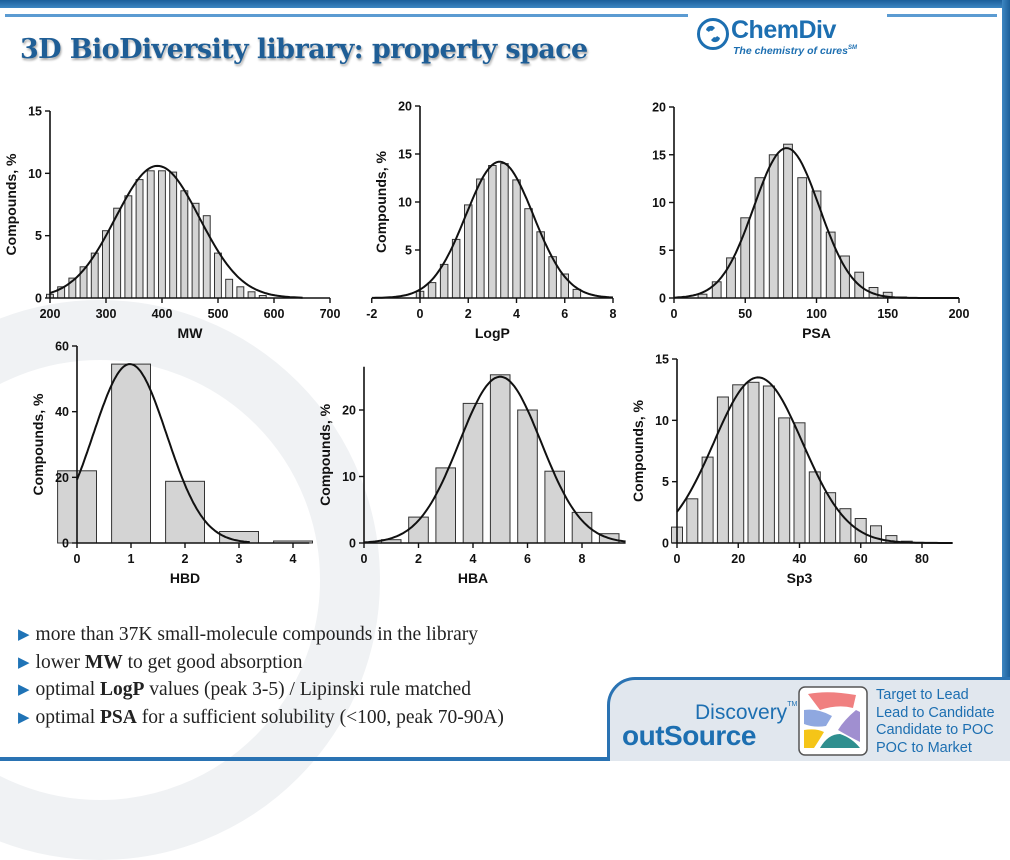 Image resolution: width=1010 pixels, height=860 pixels. I want to click on svg-text: 1, so click(131, 559).